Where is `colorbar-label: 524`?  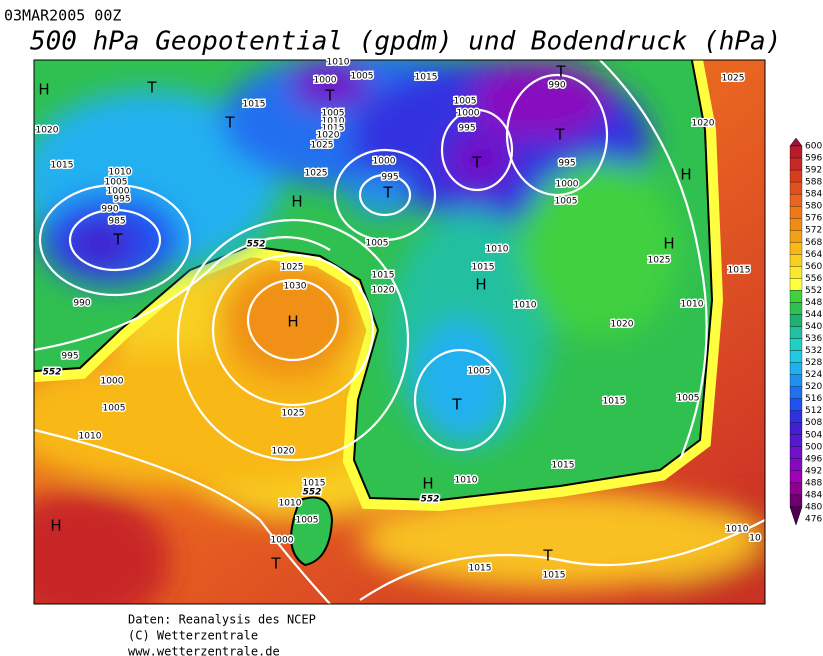
colorbar-label: 524 is located at coordinates (813, 375).